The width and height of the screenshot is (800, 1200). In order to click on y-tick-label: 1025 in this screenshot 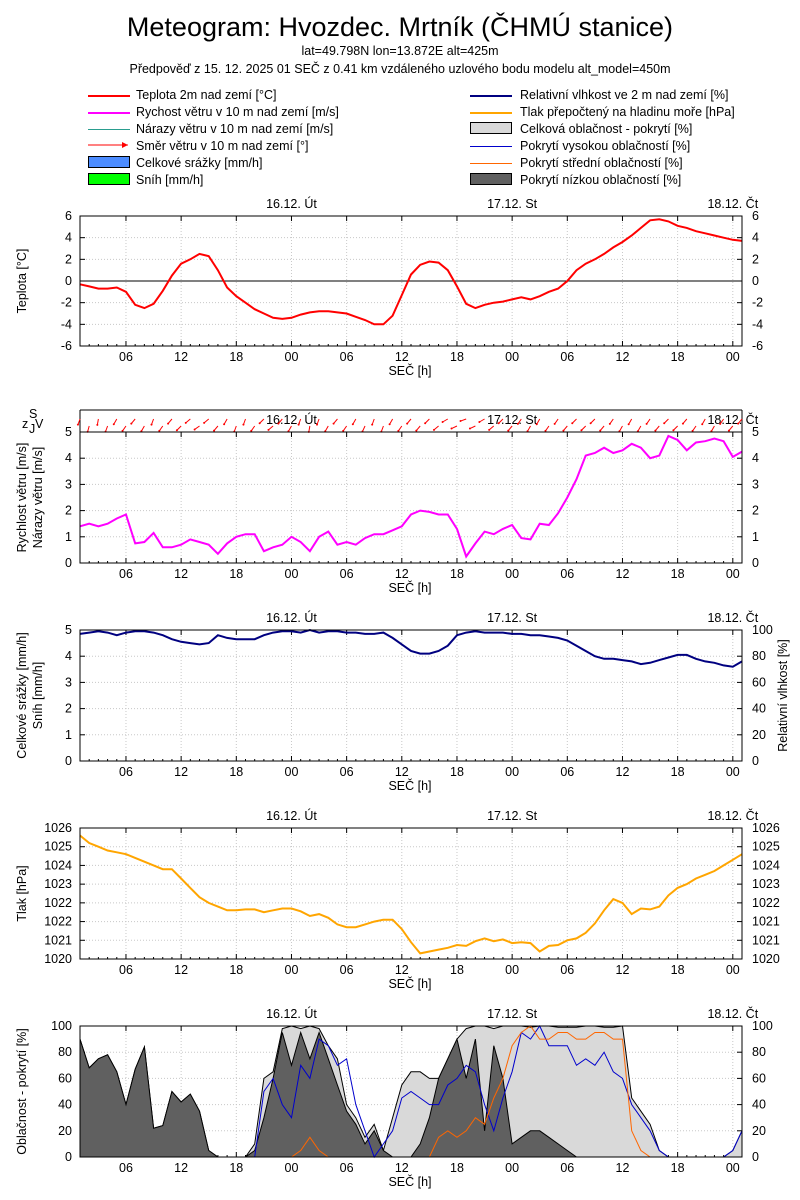, I will do `click(58, 847)`.